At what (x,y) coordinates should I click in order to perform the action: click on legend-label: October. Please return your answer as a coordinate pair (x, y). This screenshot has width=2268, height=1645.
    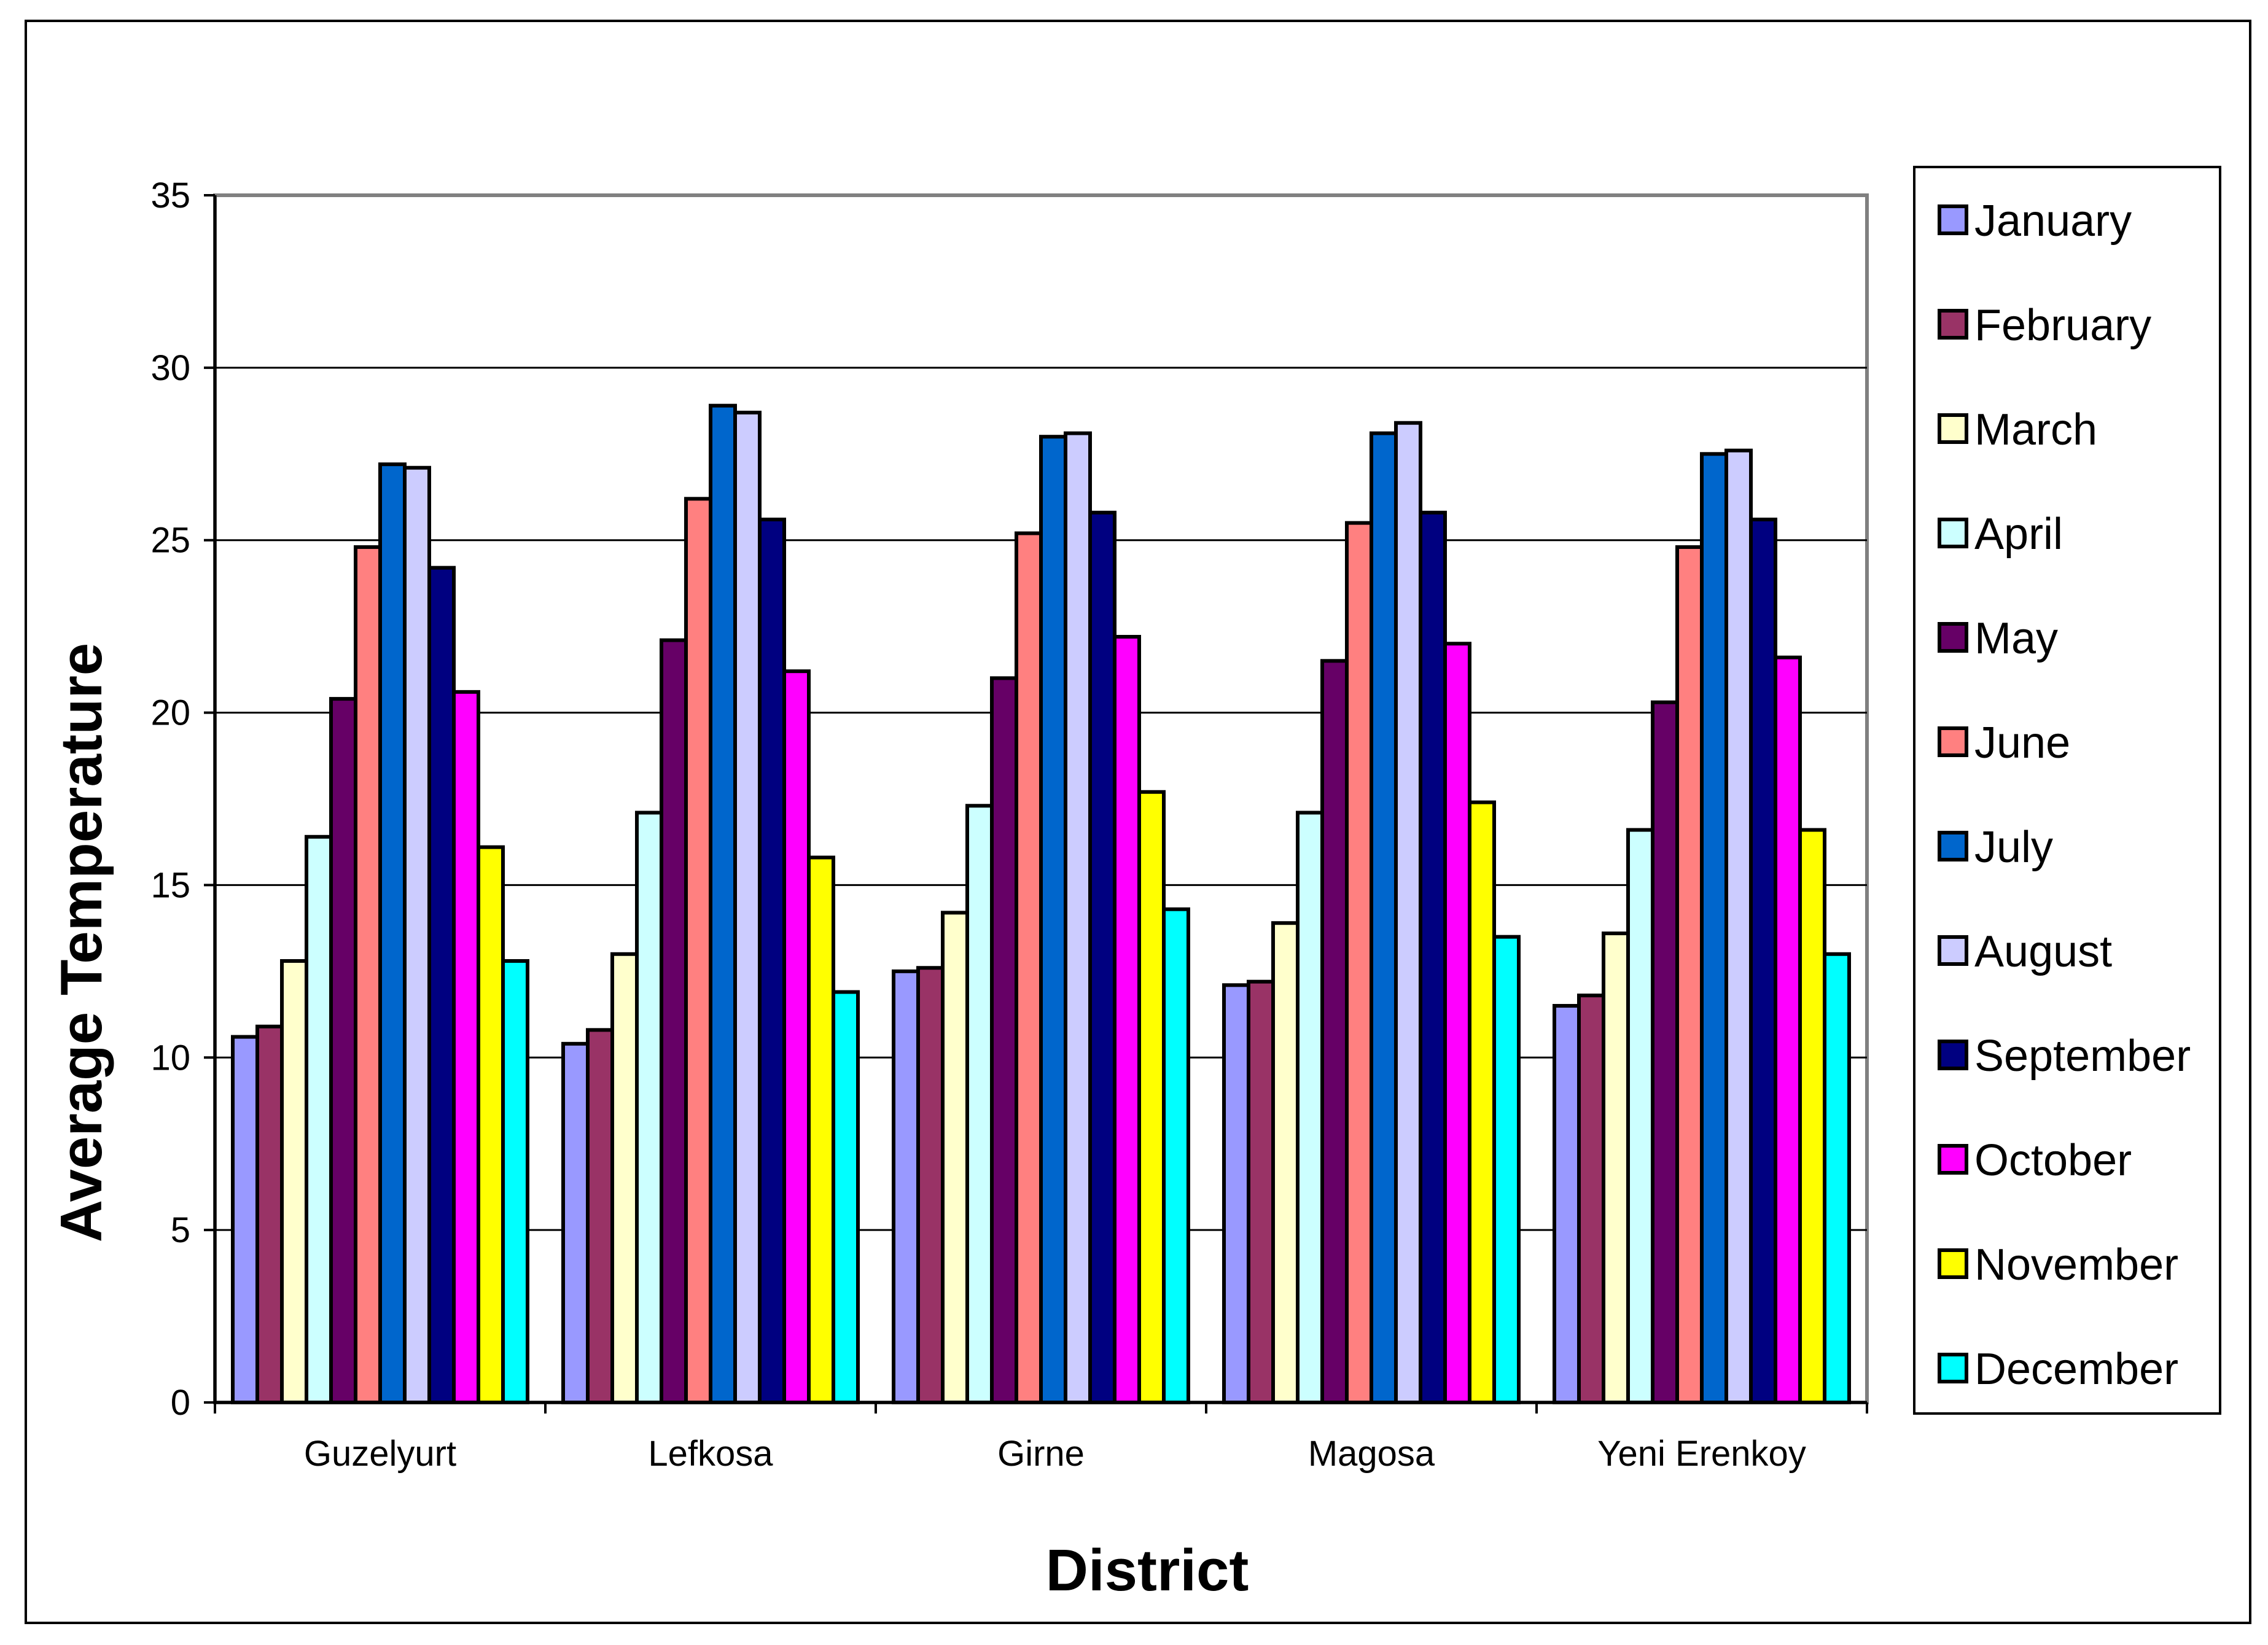
    Looking at the image, I should click on (2053, 1160).